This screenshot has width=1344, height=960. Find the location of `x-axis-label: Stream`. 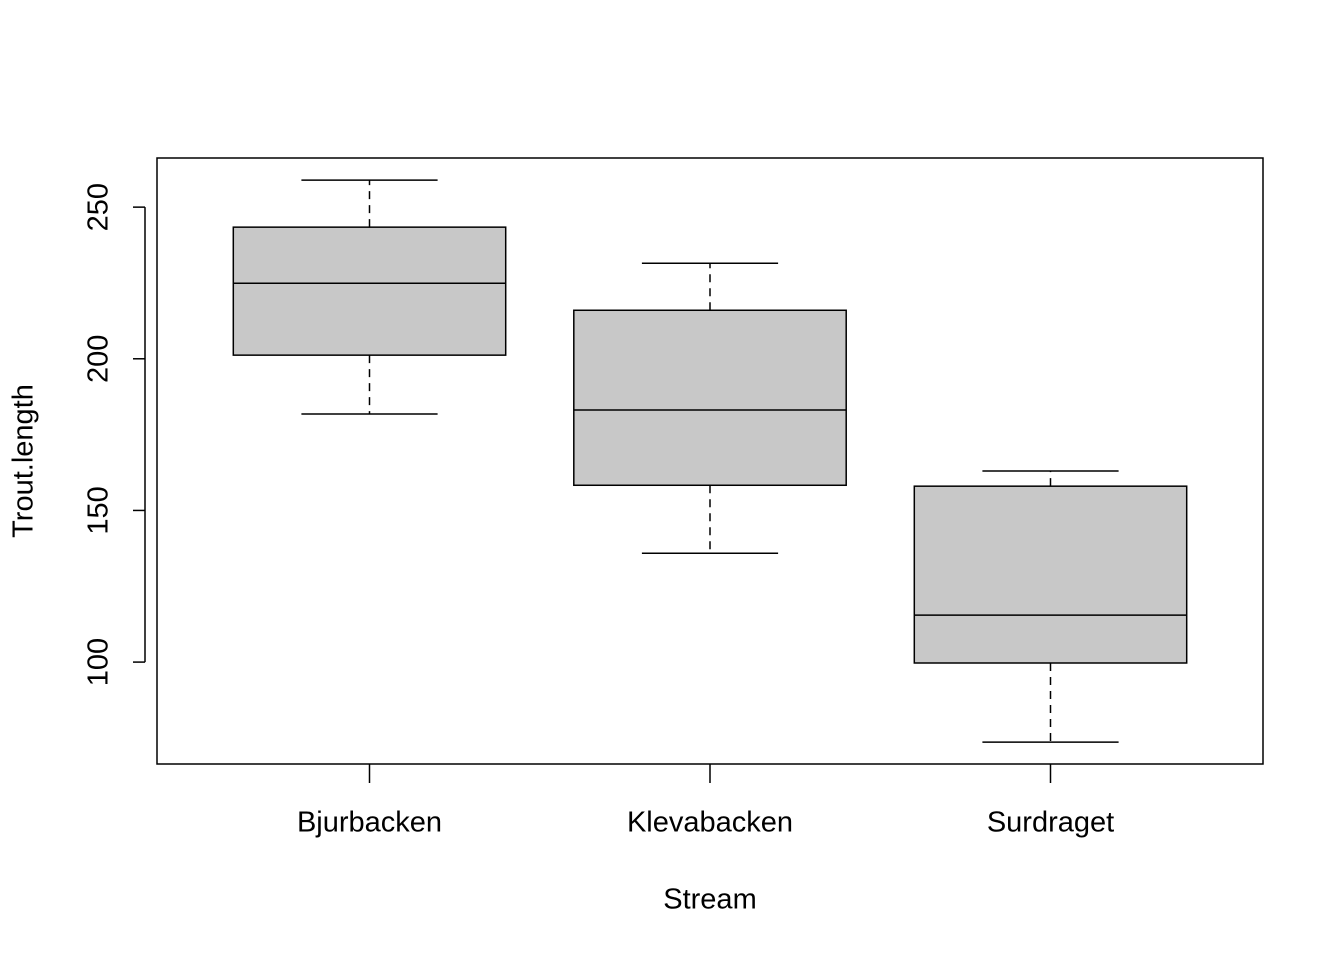

x-axis-label: Stream is located at coordinates (709, 900).